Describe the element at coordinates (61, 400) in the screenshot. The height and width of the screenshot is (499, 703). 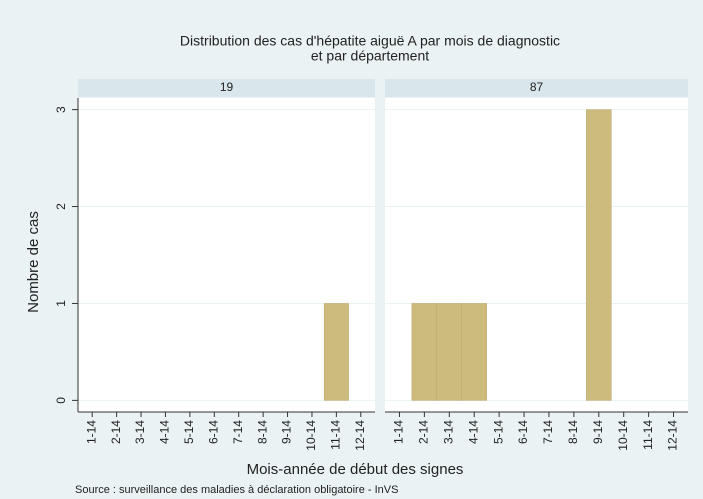
I see `y-tick-label: 0` at that location.